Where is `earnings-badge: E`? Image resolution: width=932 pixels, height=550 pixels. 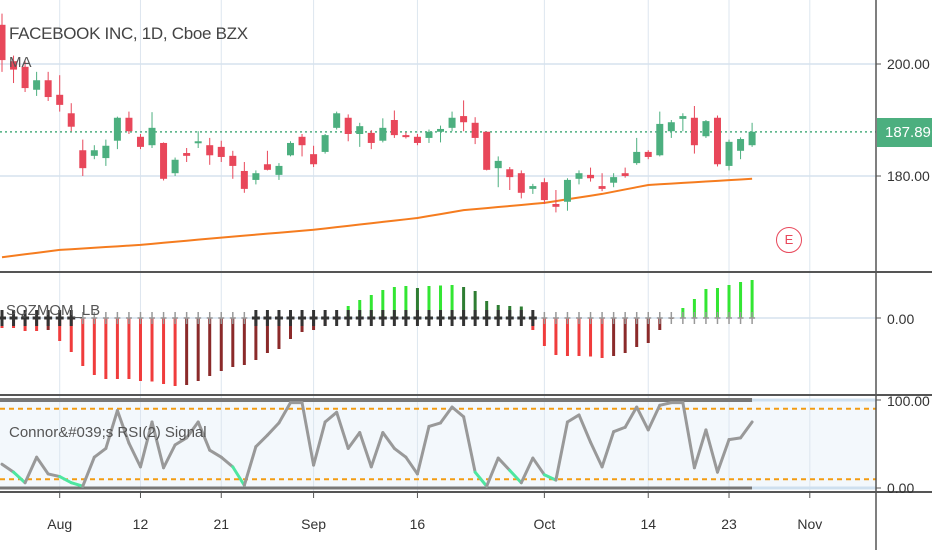
earnings-badge: E is located at coordinates (789, 240).